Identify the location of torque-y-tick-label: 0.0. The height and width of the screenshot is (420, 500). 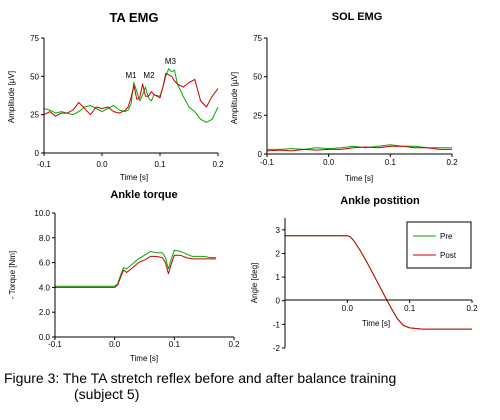
(45, 337).